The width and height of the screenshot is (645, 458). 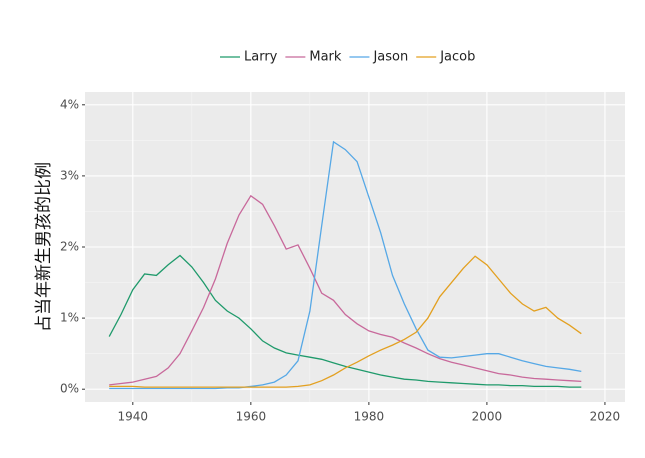 What do you see at coordinates (487, 417) in the screenshot?
I see `x-tick-label: 2000` at bounding box center [487, 417].